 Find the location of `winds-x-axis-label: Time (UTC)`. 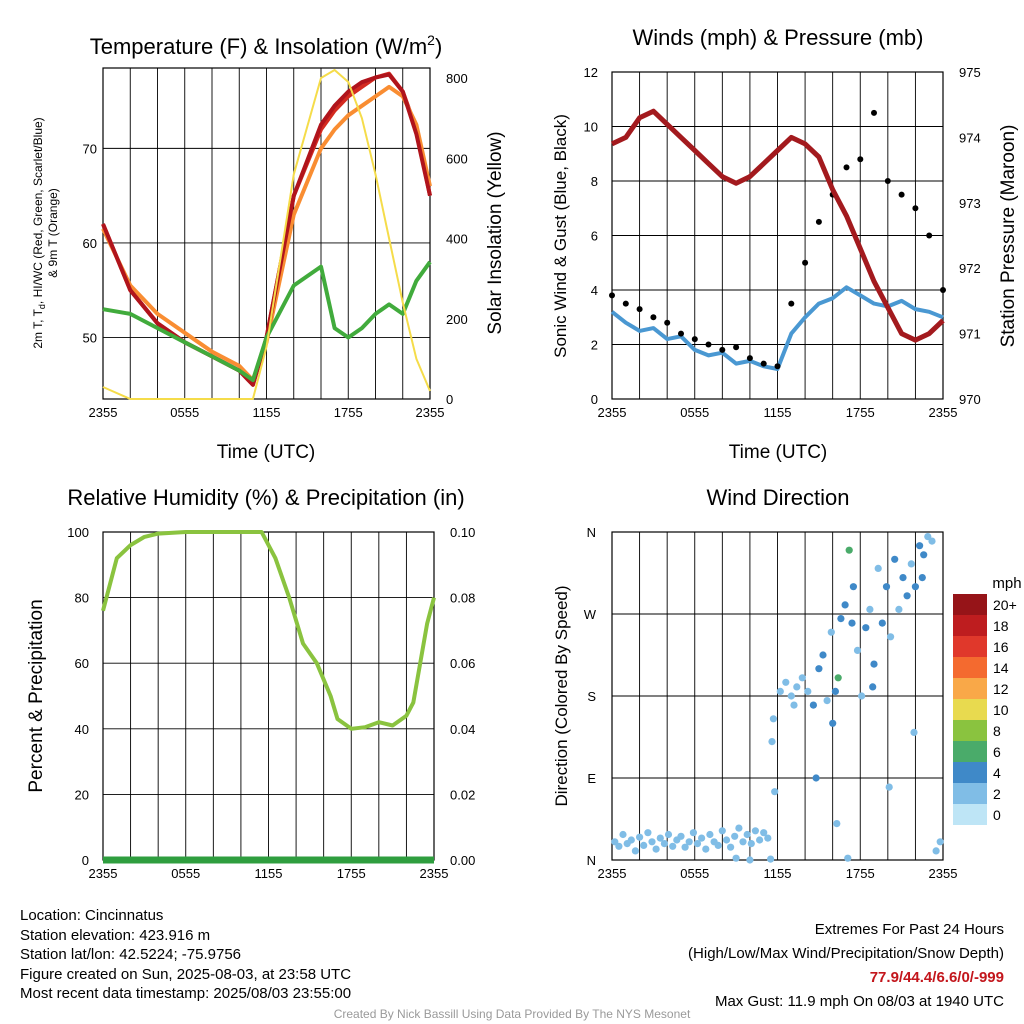

winds-x-axis-label: Time (UTC) is located at coordinates (778, 452).